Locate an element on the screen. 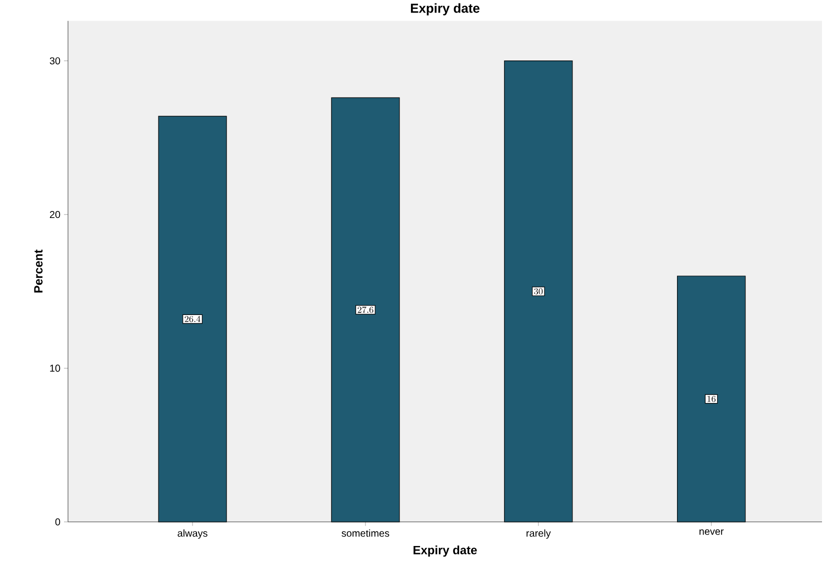  x-tick-label: never is located at coordinates (712, 532).